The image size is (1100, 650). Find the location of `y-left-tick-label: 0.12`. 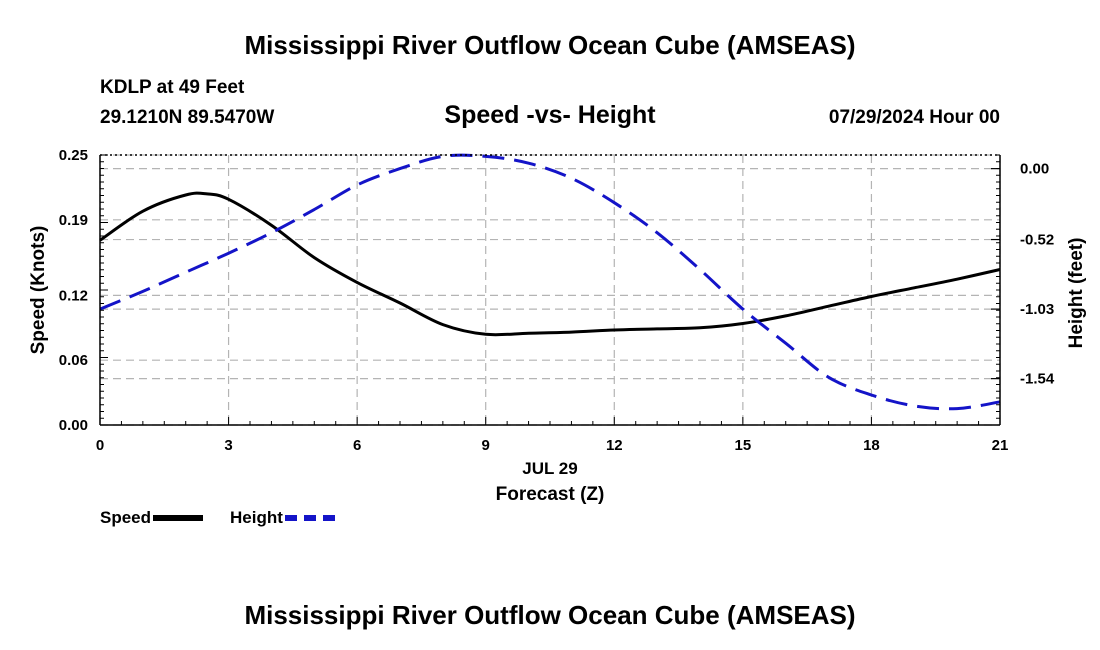

y-left-tick-label: 0.12 is located at coordinates (73, 295).